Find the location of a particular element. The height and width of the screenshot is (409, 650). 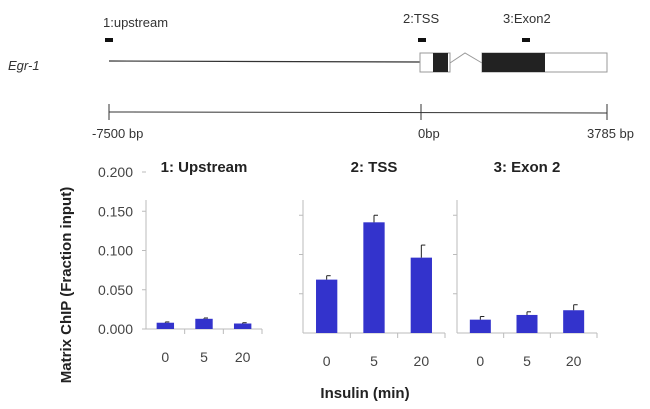

splice-line is located at coordinates (466, 58).